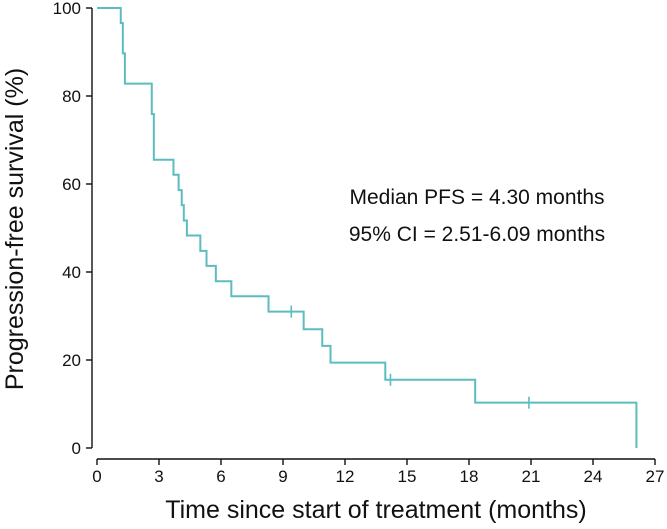 This screenshot has width=667, height=529. What do you see at coordinates (71, 96) in the screenshot?
I see `y-tick-label: 80` at bounding box center [71, 96].